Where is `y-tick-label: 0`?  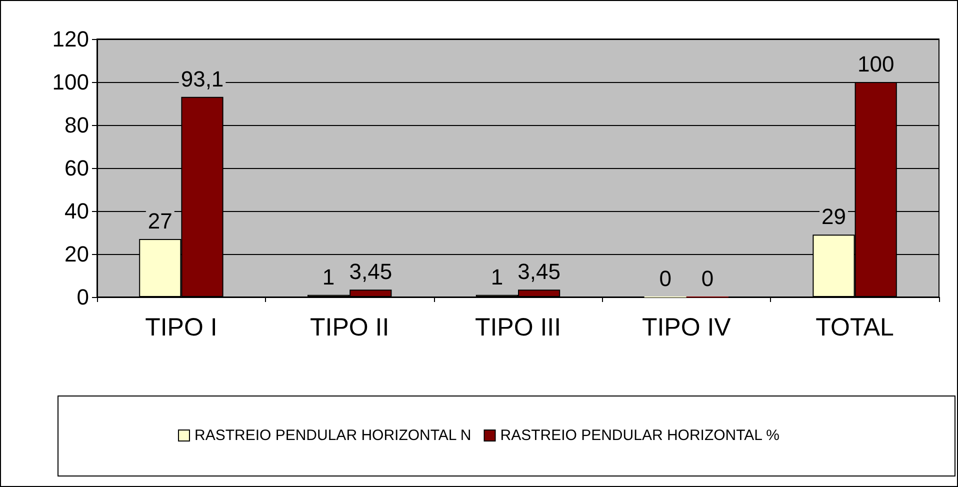
y-tick-label: 0 is located at coordinates (82, 297).